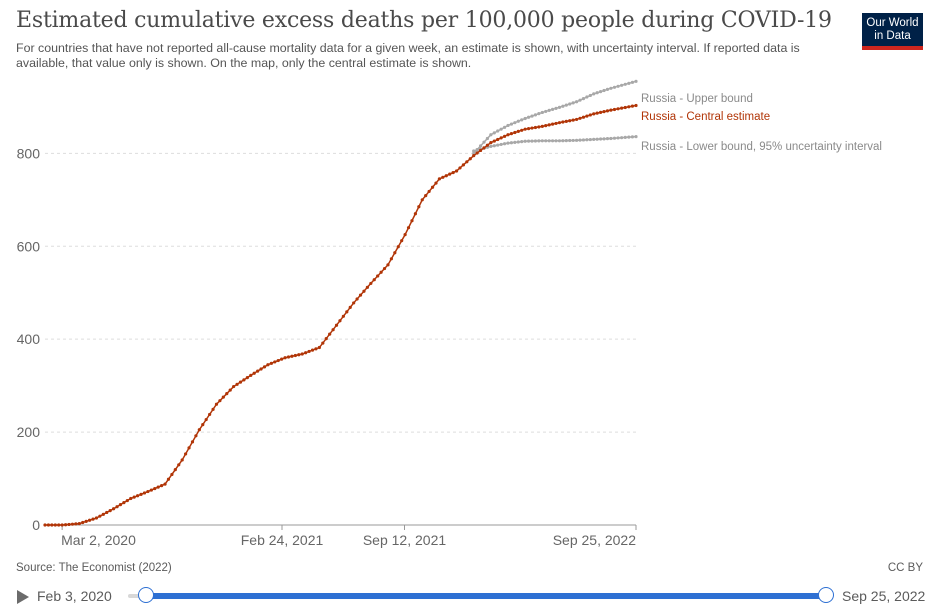 The width and height of the screenshot is (933, 612). Describe the element at coordinates (884, 596) in the screenshot. I see `timeline-end-label: Sep 25, 2022` at that location.